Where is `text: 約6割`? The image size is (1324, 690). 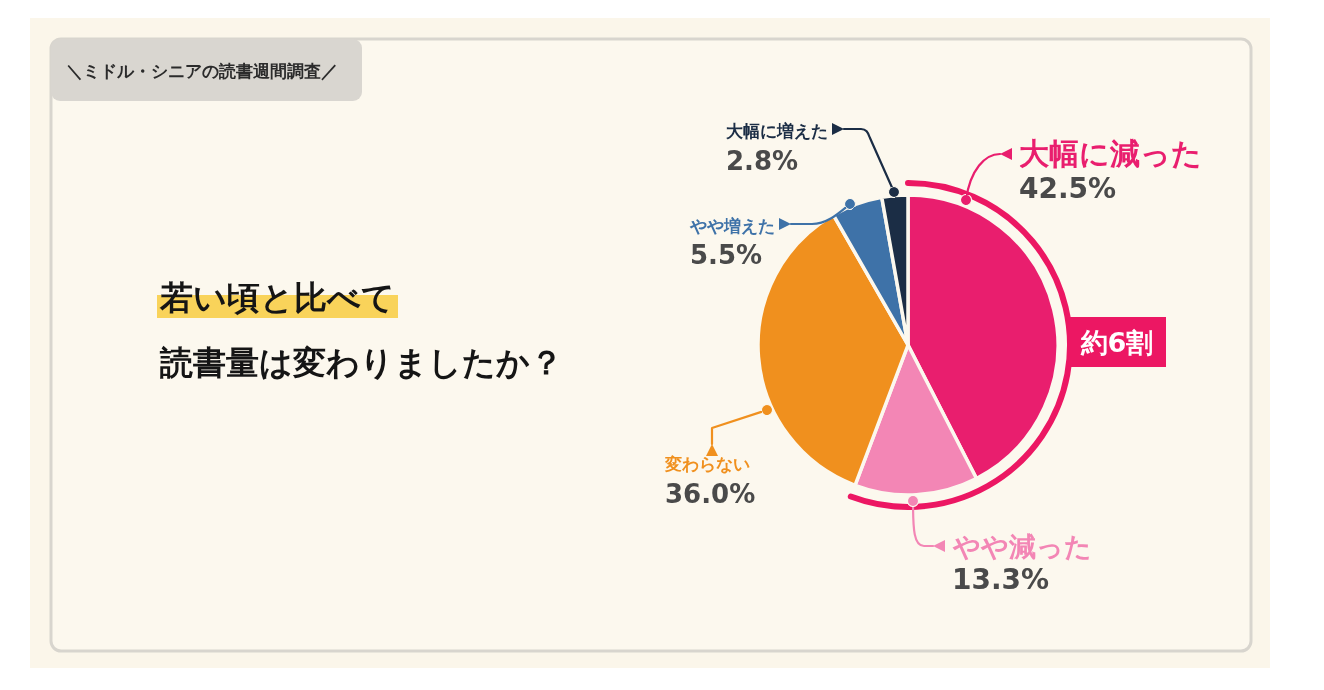
text: 約6割 is located at coordinates (1116, 342).